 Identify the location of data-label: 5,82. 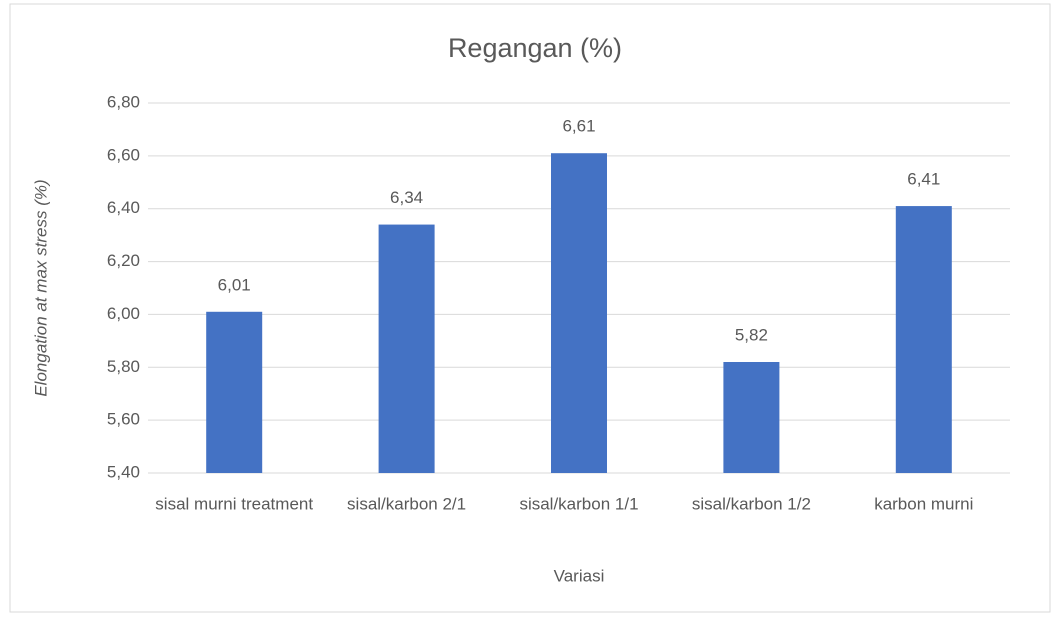
(751, 334).